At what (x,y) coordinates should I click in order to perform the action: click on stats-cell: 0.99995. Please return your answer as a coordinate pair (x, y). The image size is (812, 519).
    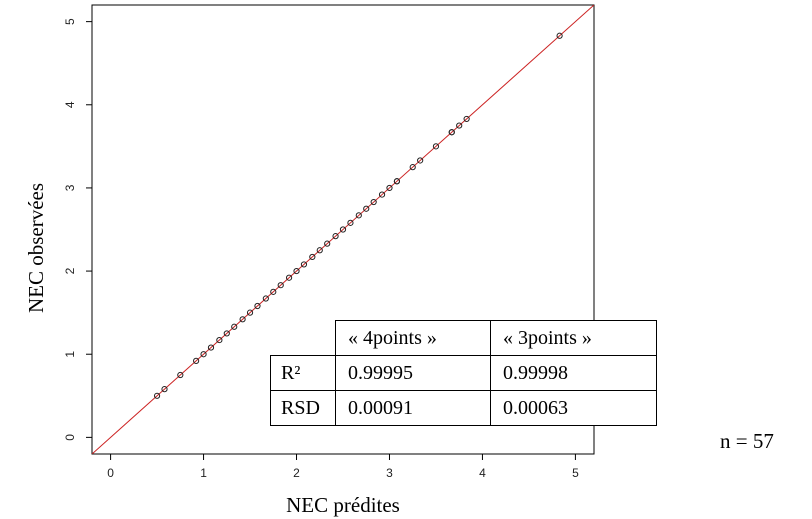
    Looking at the image, I should click on (413, 373).